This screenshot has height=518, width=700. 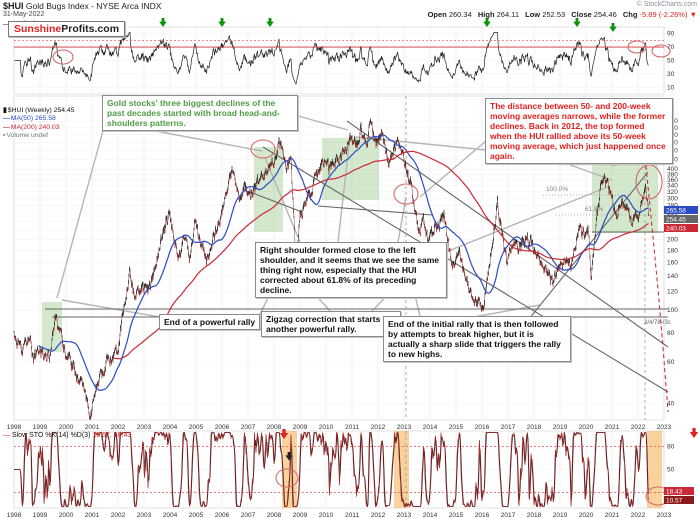 I want to click on price-axis-label: 300, so click(x=672, y=198).